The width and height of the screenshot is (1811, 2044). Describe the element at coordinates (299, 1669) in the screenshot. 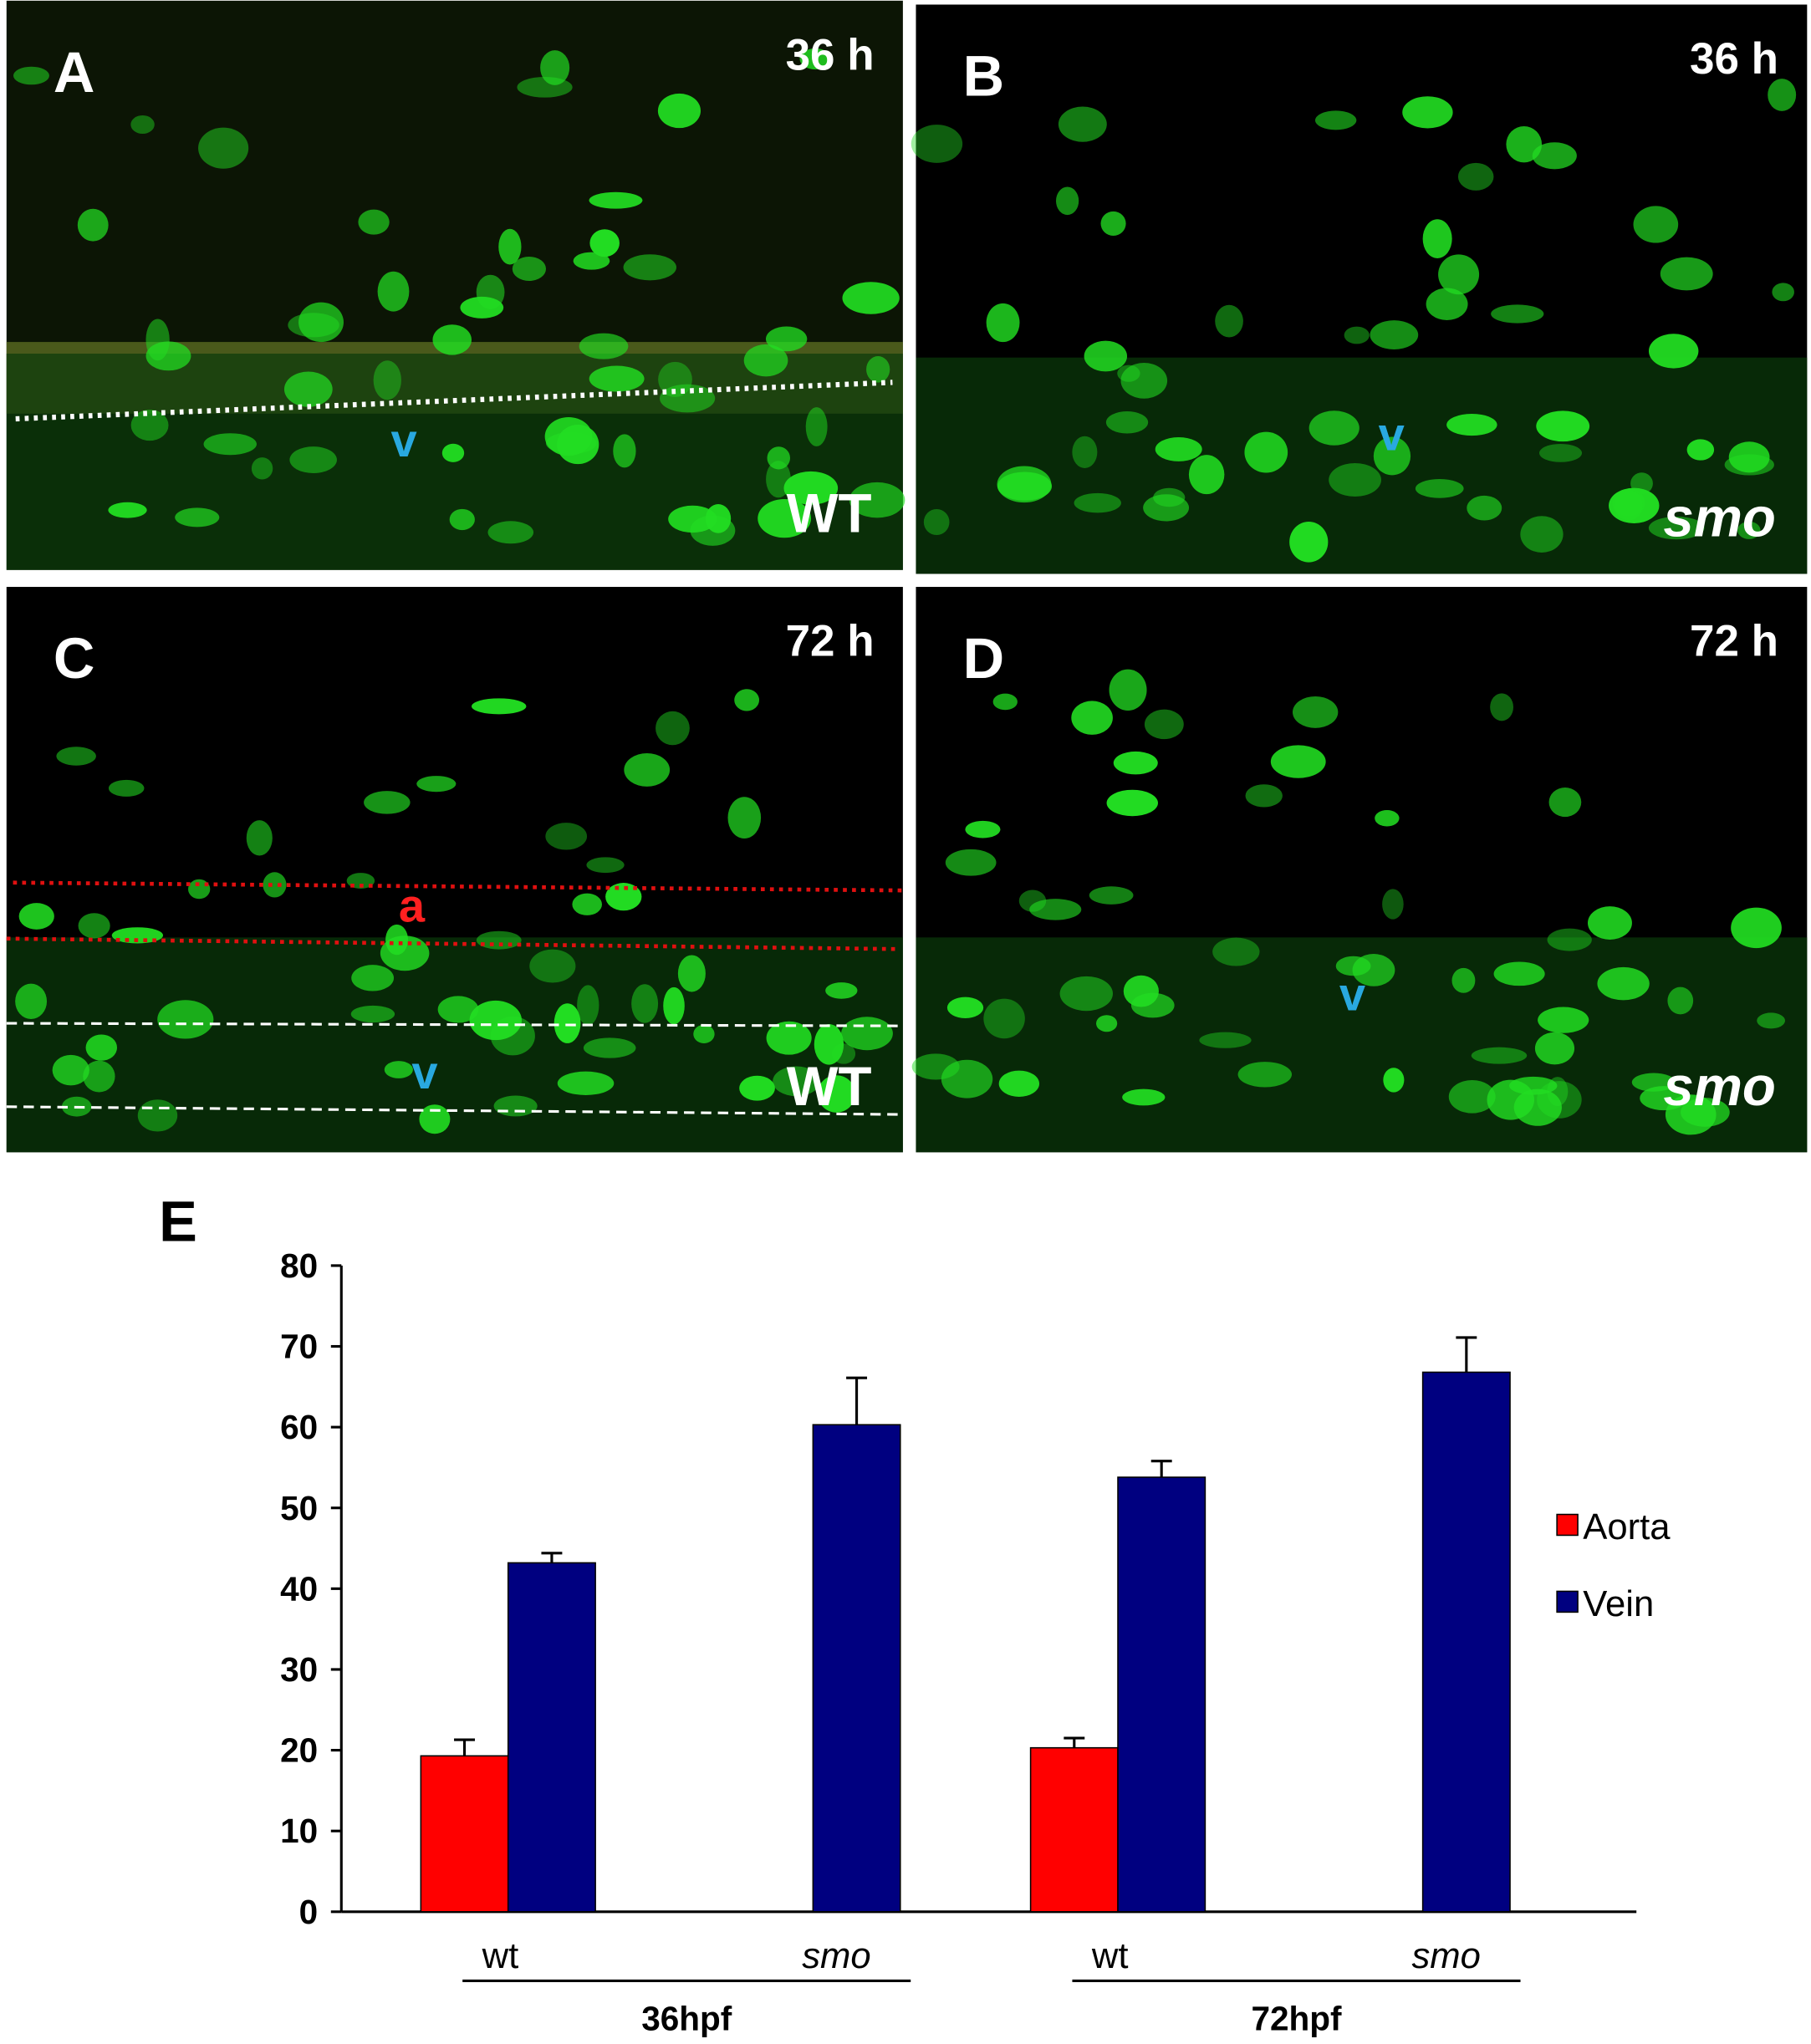

I see `y-tick-label: 30` at that location.